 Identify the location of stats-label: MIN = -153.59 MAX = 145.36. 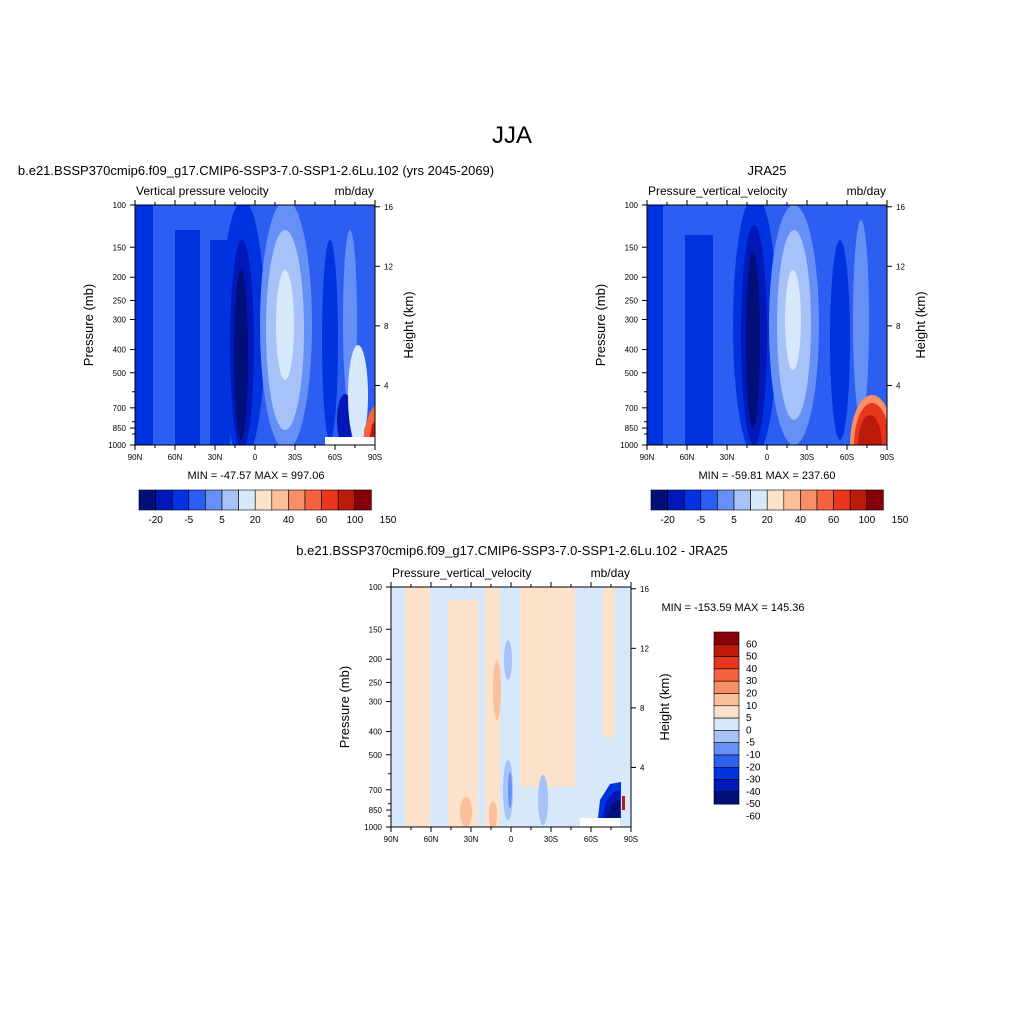
(732, 608).